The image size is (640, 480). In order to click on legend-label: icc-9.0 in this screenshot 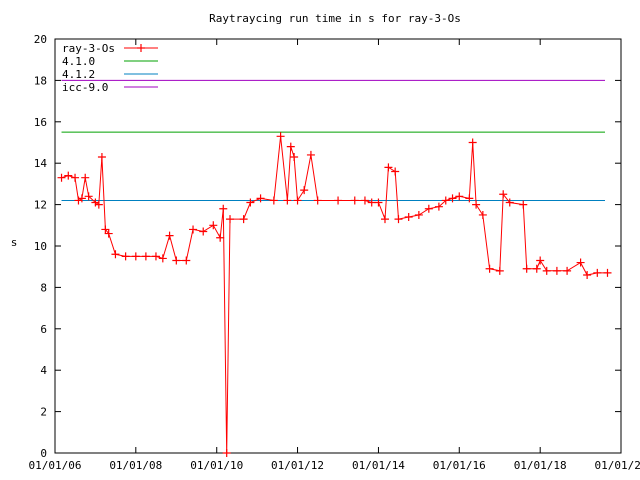, I will do `click(85, 87)`.